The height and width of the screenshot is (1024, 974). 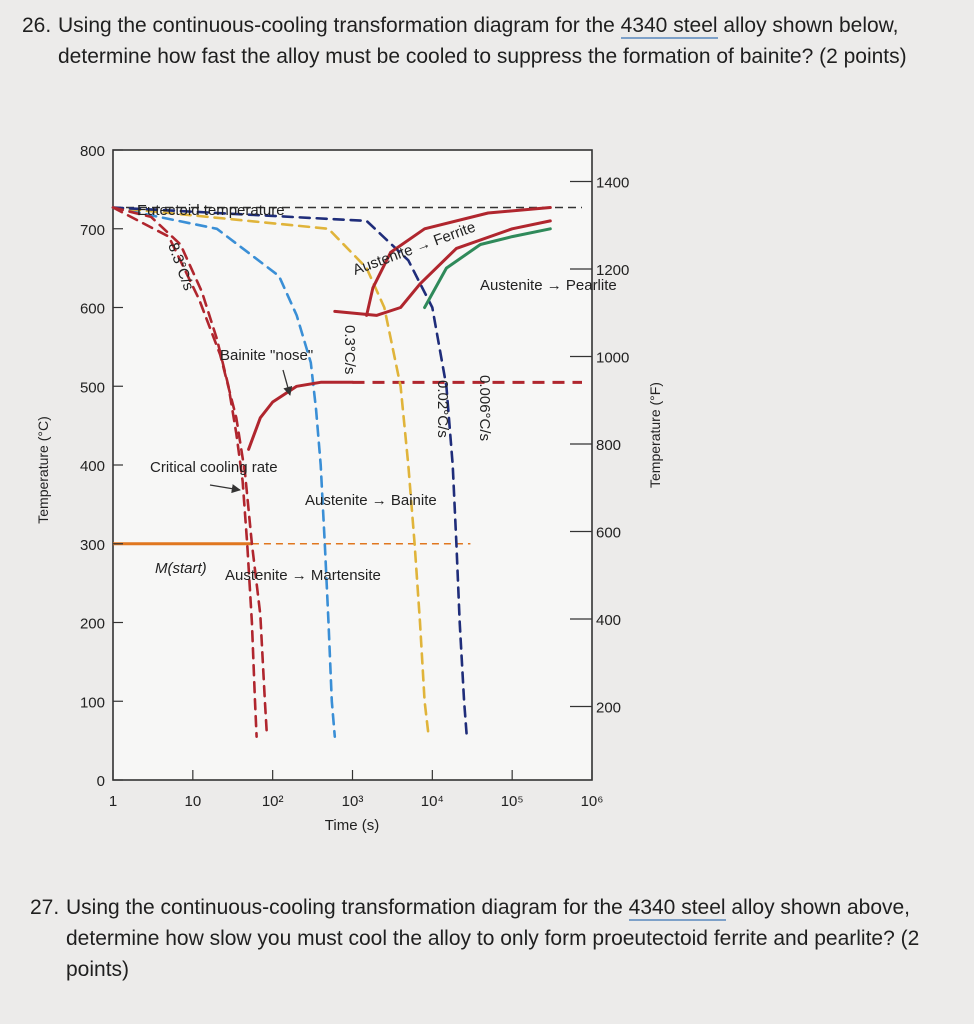 I want to click on x-tick-label: 10⁵, so click(x=512, y=801).